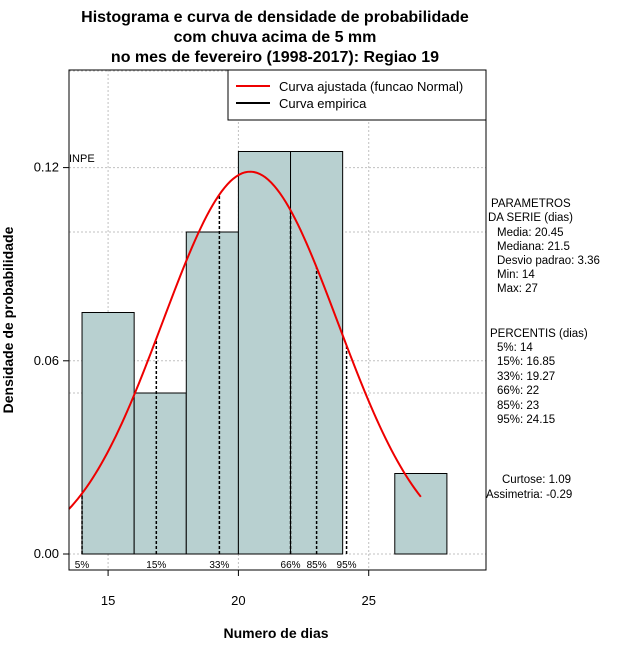 The height and width of the screenshot is (660, 640). What do you see at coordinates (82, 159) in the screenshot?
I see `inpe-annotation: INPE` at bounding box center [82, 159].